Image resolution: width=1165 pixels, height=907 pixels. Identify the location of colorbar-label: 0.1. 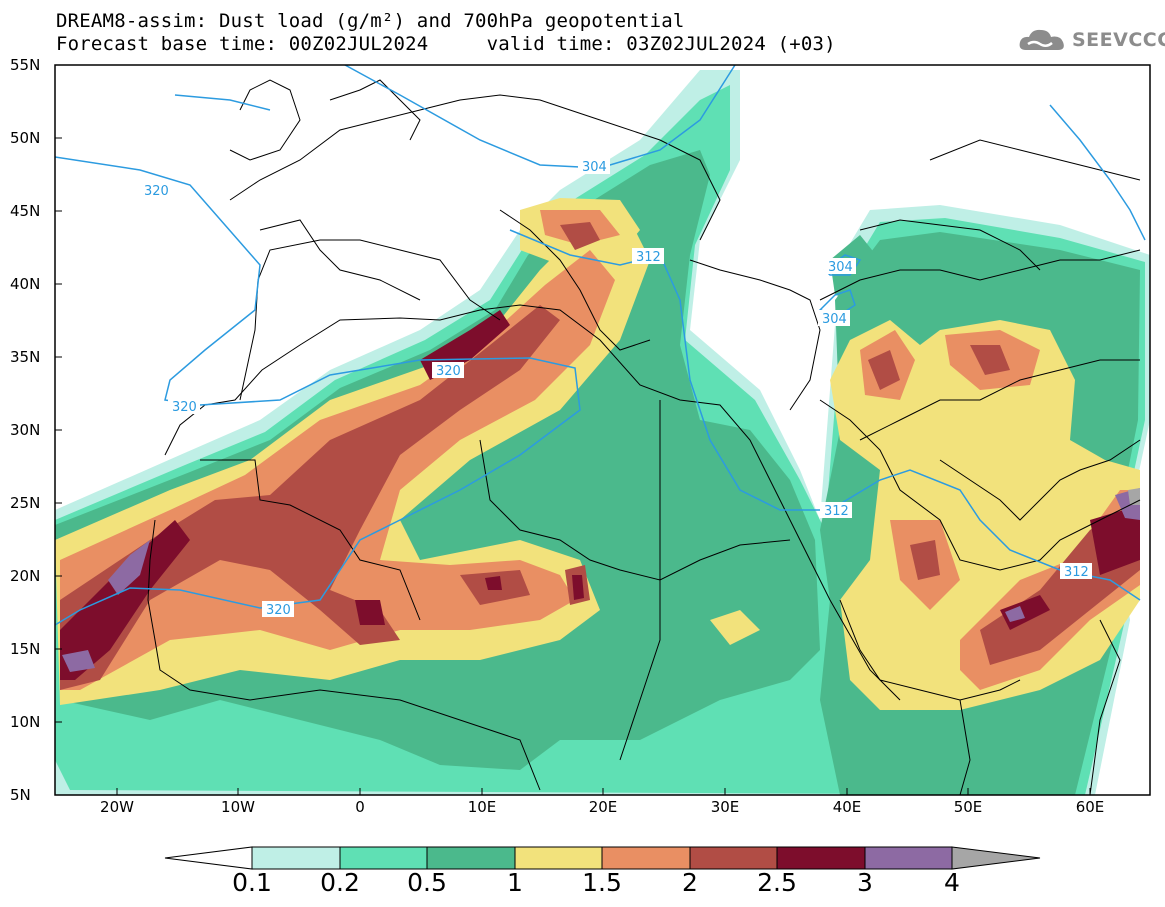
(252, 882).